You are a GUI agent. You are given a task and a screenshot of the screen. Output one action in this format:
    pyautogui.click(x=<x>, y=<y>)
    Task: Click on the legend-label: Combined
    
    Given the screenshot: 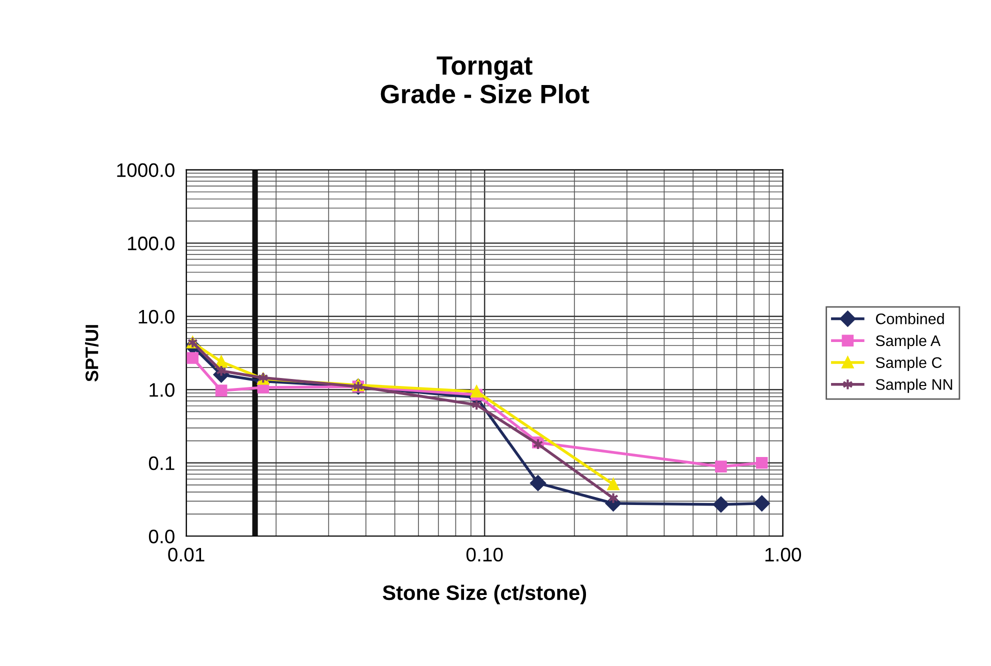 What is the action you would take?
    pyautogui.click(x=910, y=318)
    